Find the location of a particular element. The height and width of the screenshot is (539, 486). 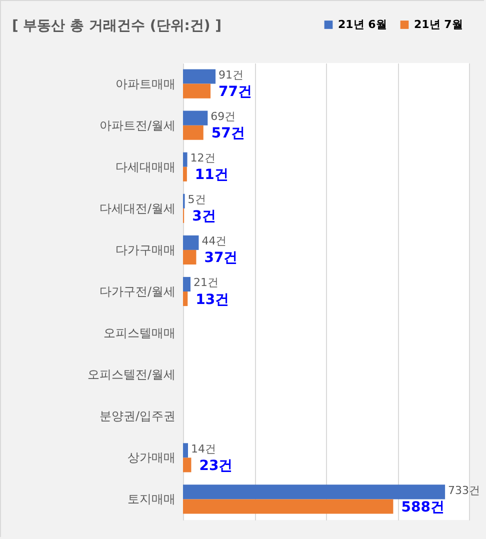

data-label: 13건 is located at coordinates (213, 300).